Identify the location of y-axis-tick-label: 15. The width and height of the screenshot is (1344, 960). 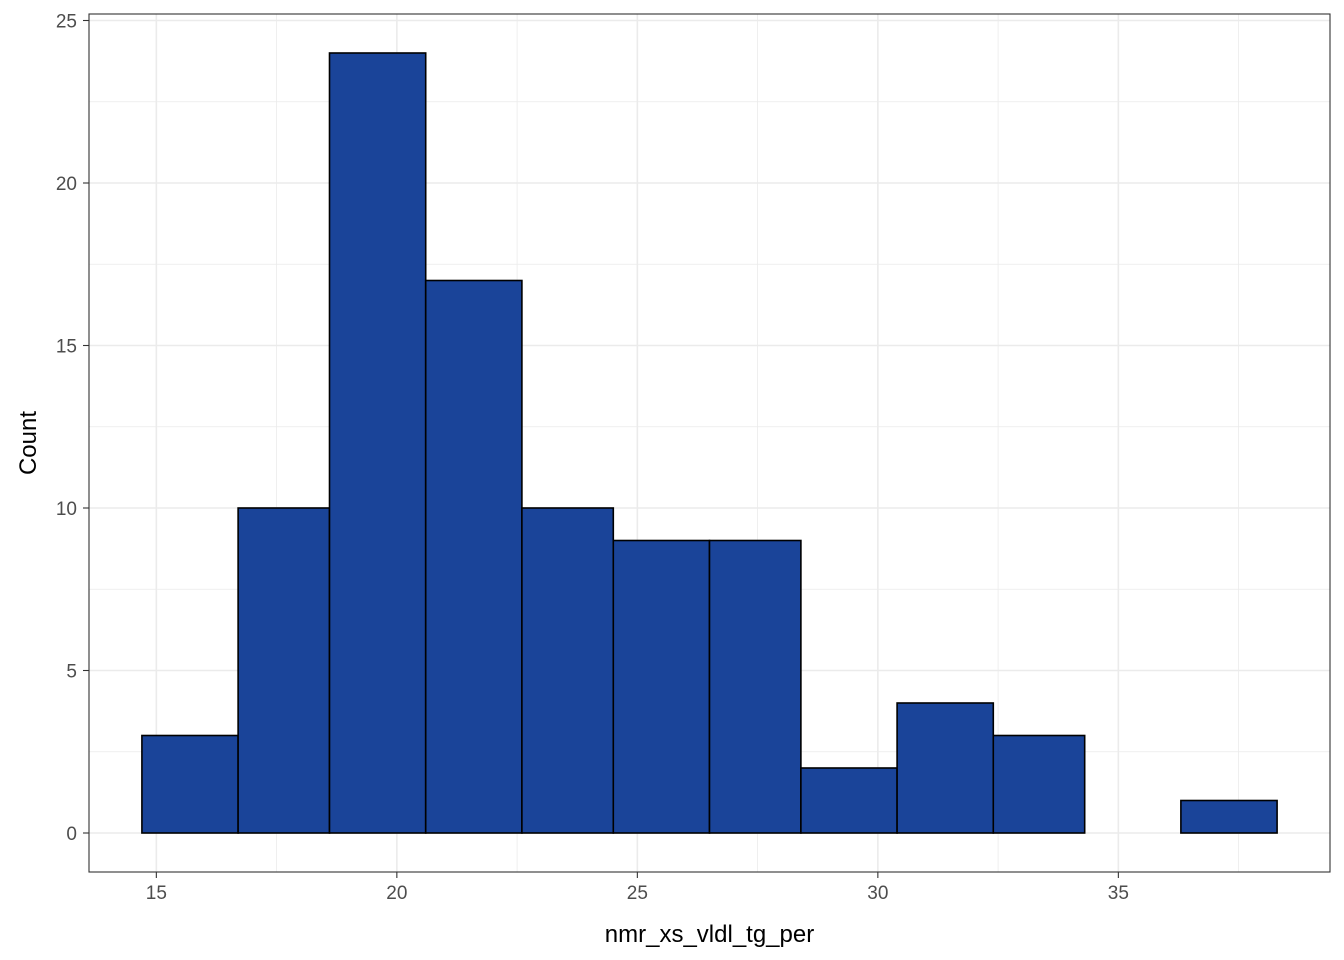
(66, 347).